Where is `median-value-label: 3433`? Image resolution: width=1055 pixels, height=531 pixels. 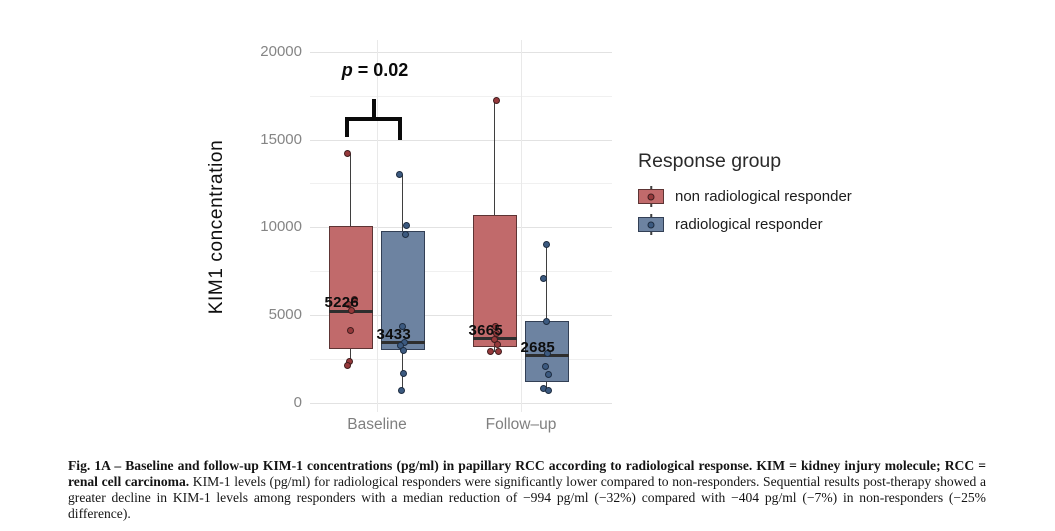
median-value-label: 3433 is located at coordinates (394, 334).